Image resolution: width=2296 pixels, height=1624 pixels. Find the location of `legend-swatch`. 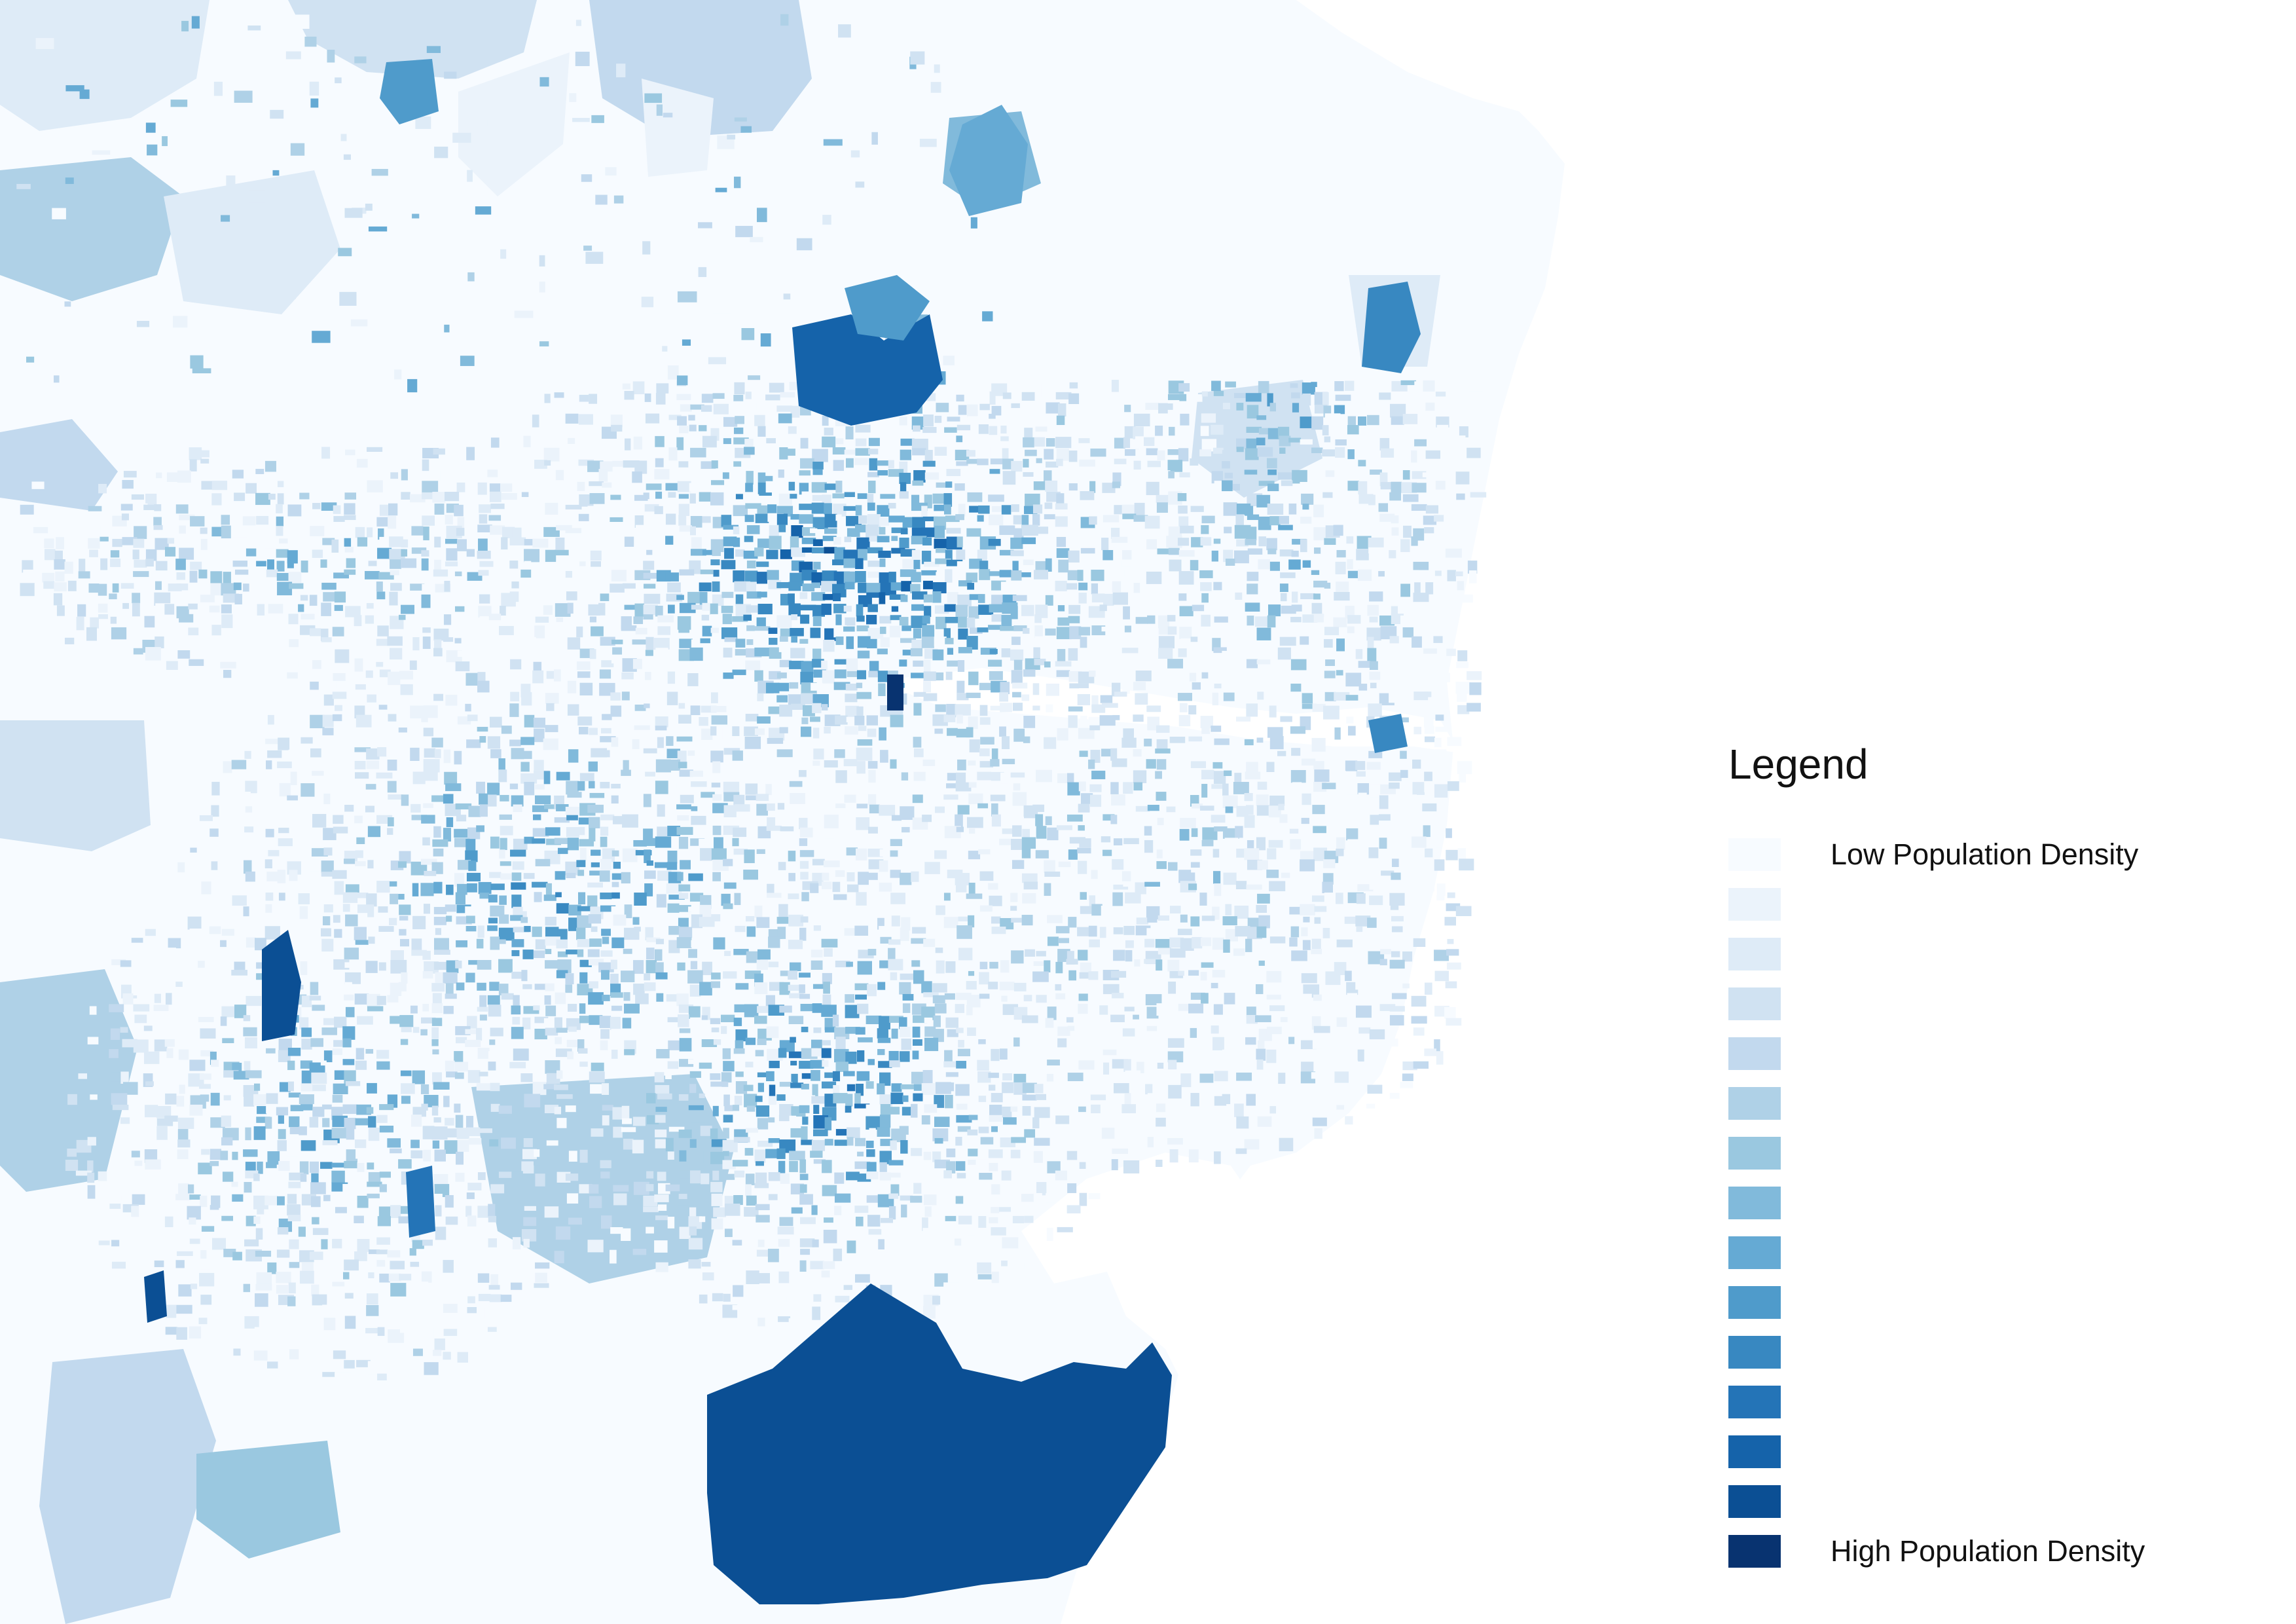

legend-swatch is located at coordinates (1754, 1451).